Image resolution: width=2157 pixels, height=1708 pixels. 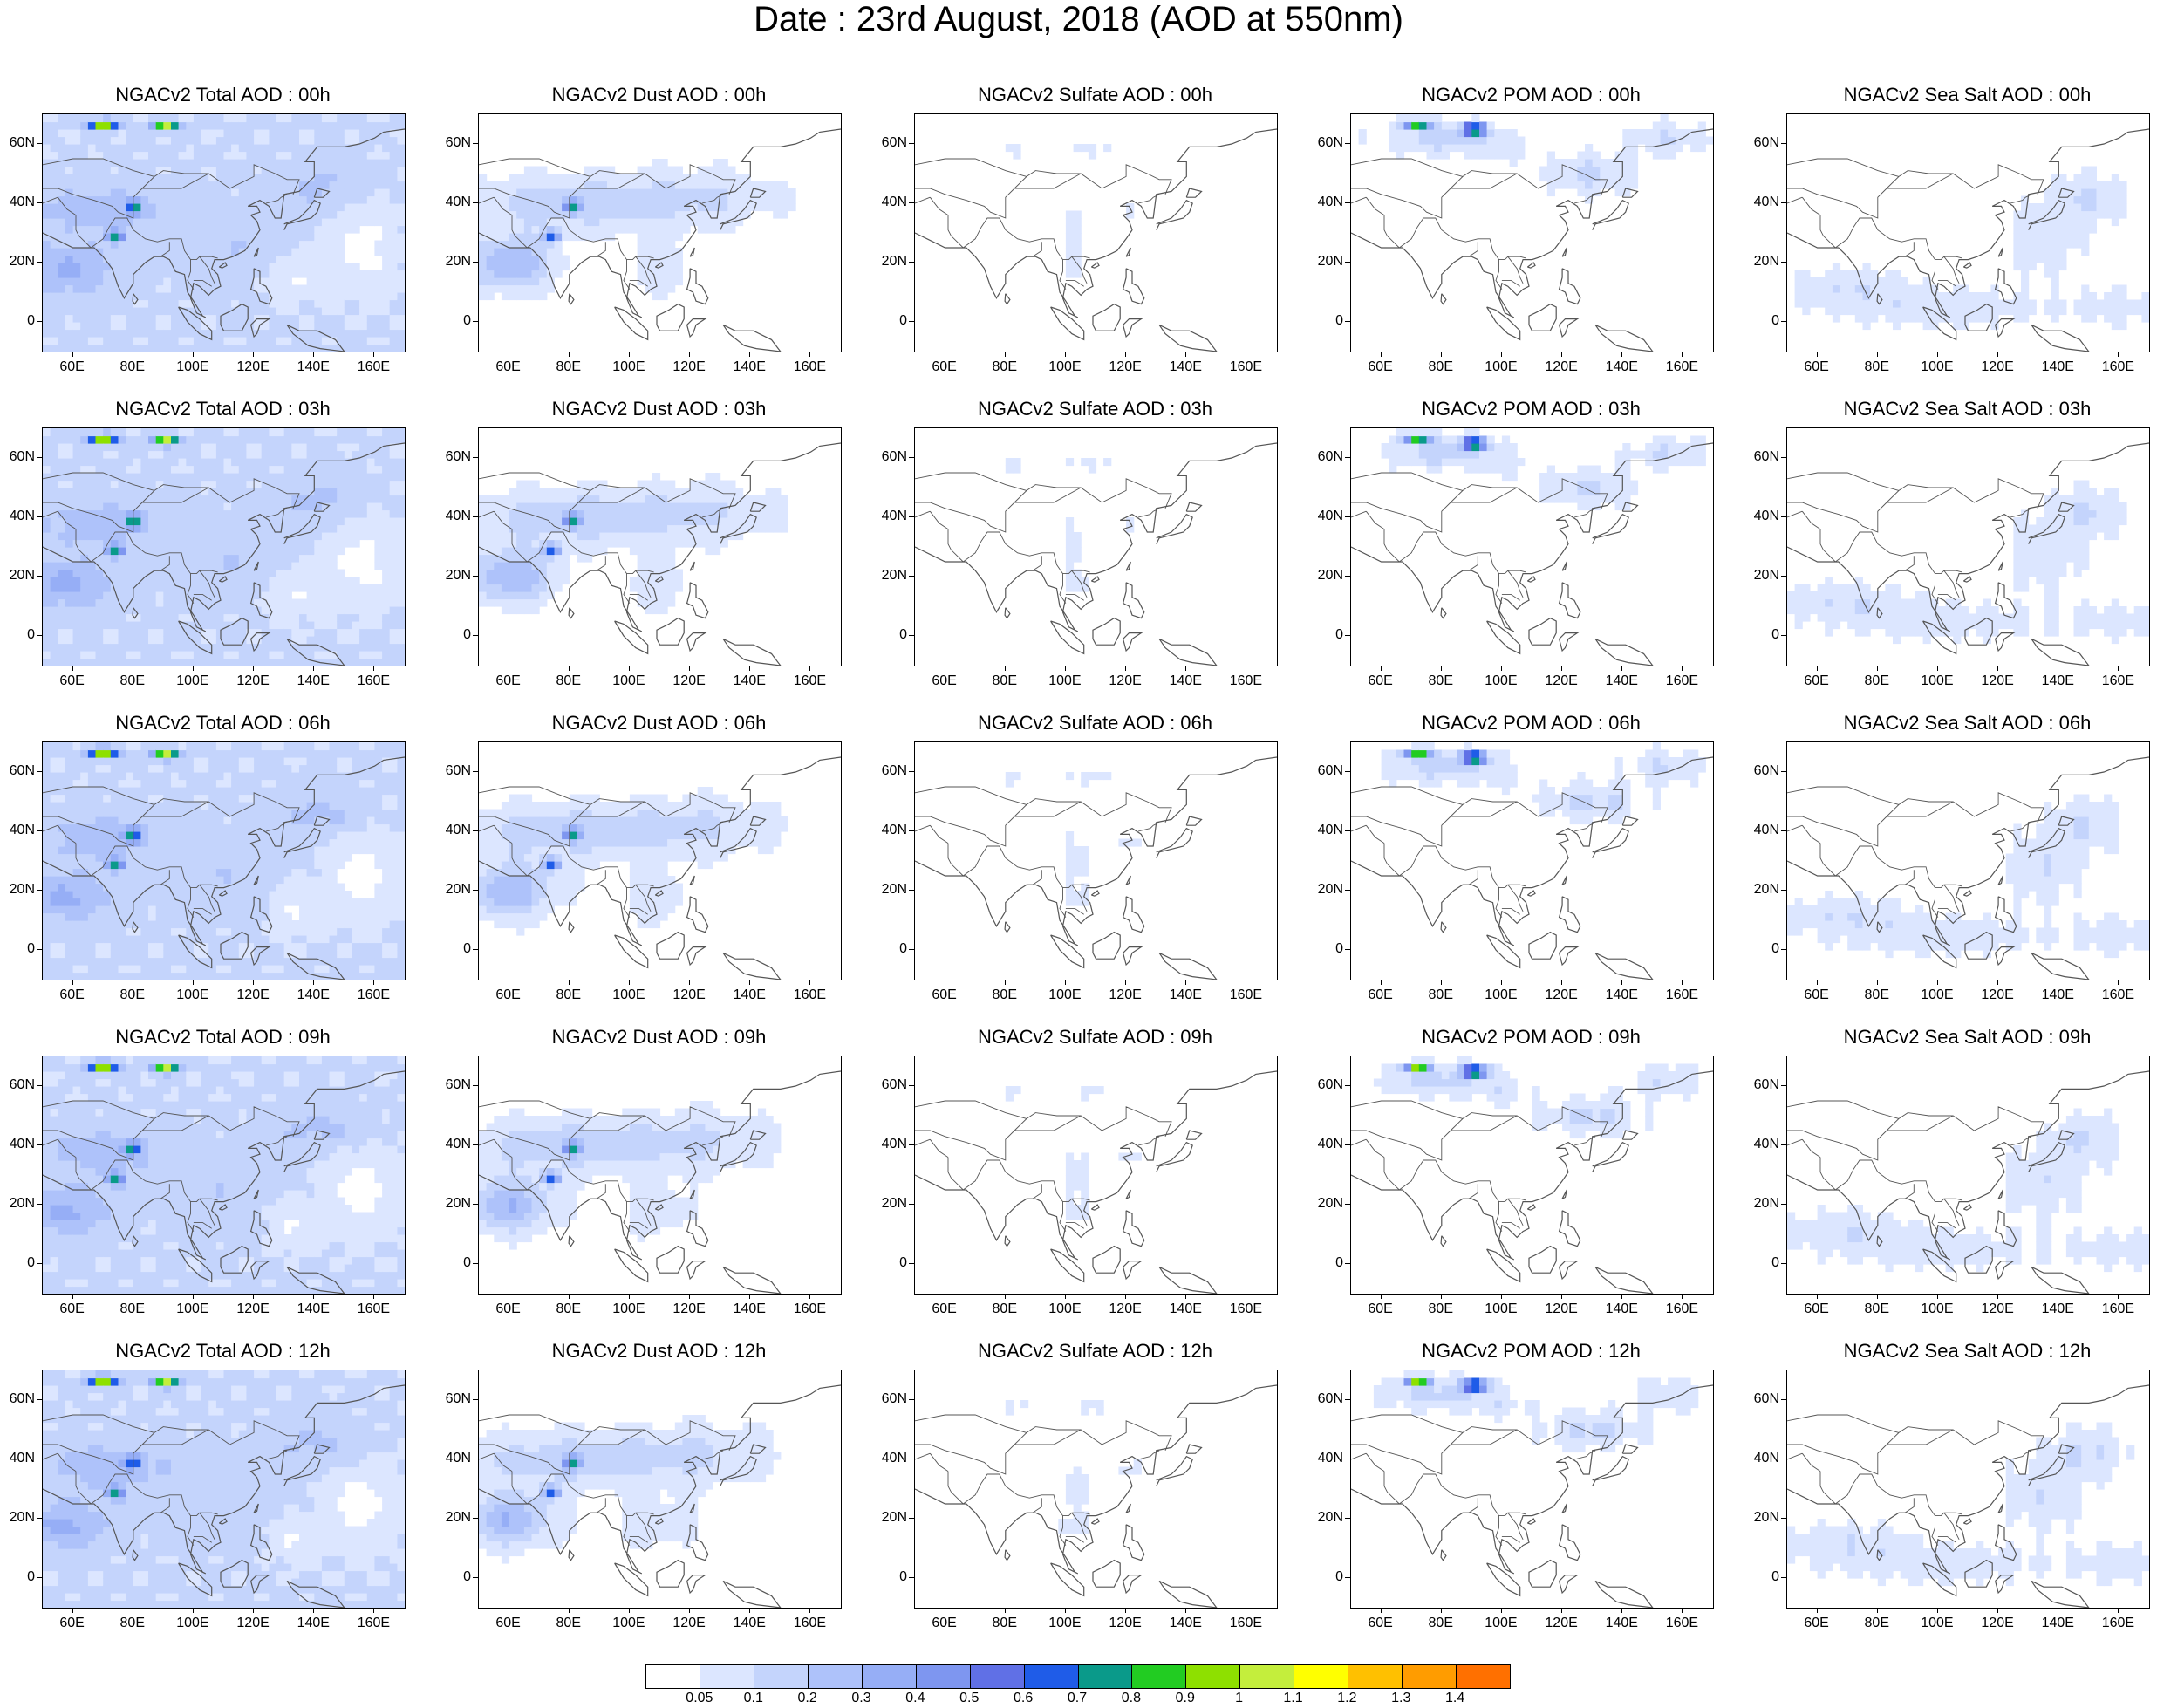 I want to click on coastline, so click(x=660, y=223).